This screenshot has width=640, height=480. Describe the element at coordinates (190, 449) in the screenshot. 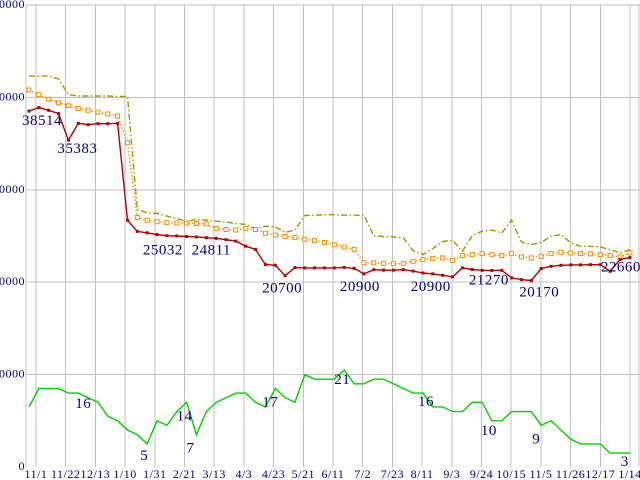

I see `data-point-label: 7` at that location.